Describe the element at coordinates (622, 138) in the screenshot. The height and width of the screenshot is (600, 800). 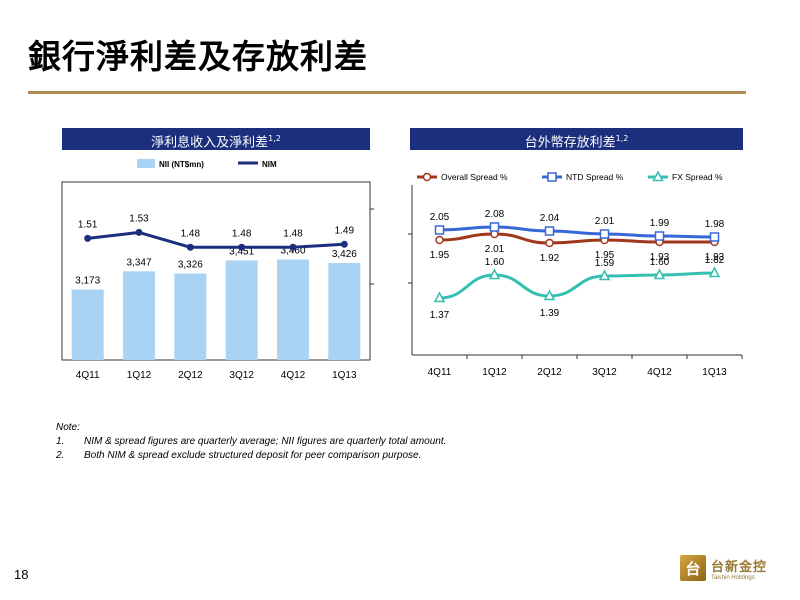
I see `right-panel-header-footnote: 1,2` at that location.